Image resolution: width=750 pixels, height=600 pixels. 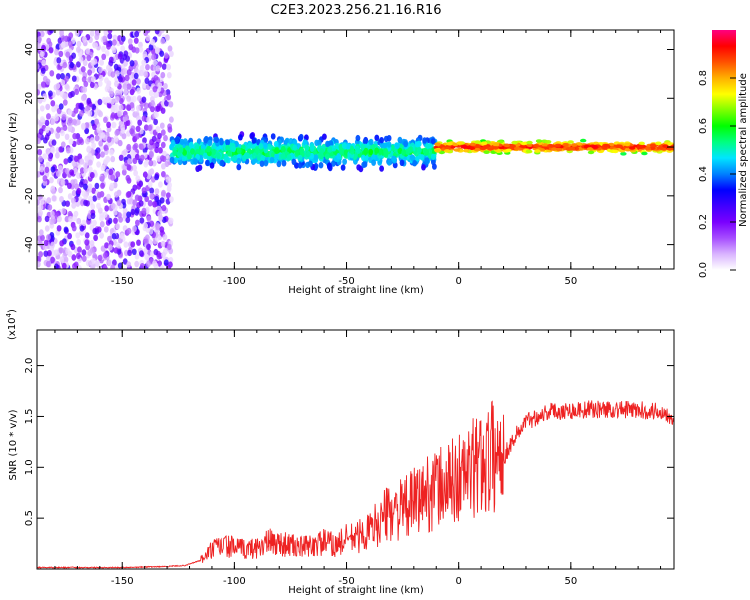 What do you see at coordinates (122, 581) in the screenshot?
I see `x-tick-label: -150` at bounding box center [122, 581].